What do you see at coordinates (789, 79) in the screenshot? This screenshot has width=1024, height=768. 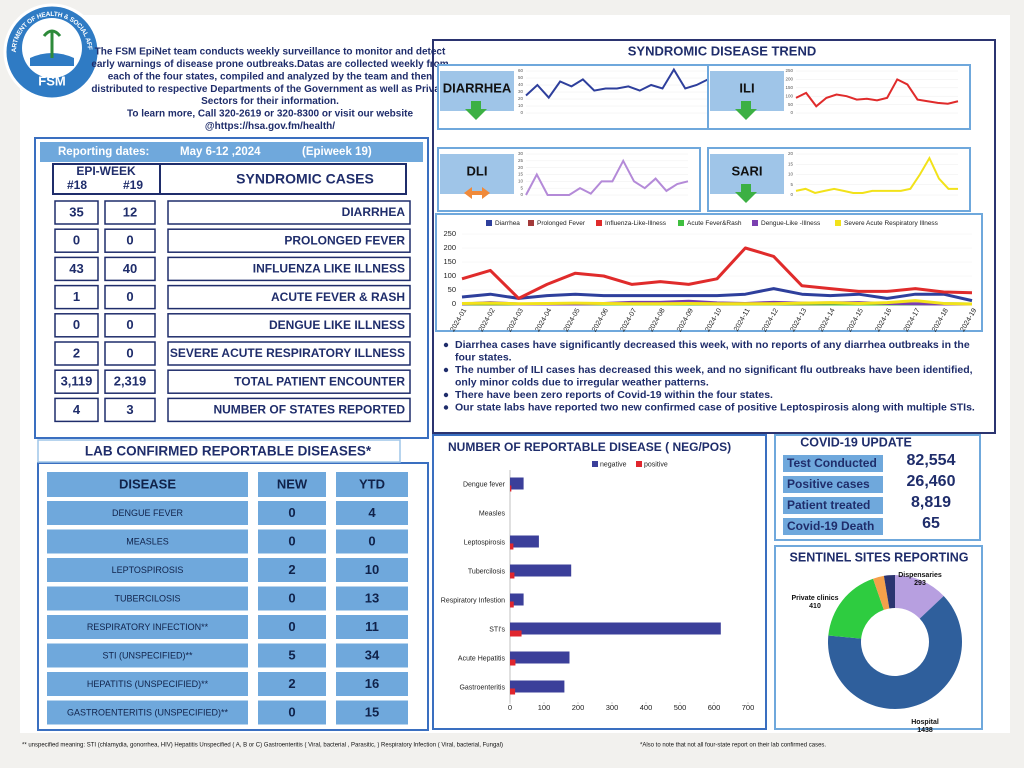 I see `y-tick-label: 200` at bounding box center [789, 79].